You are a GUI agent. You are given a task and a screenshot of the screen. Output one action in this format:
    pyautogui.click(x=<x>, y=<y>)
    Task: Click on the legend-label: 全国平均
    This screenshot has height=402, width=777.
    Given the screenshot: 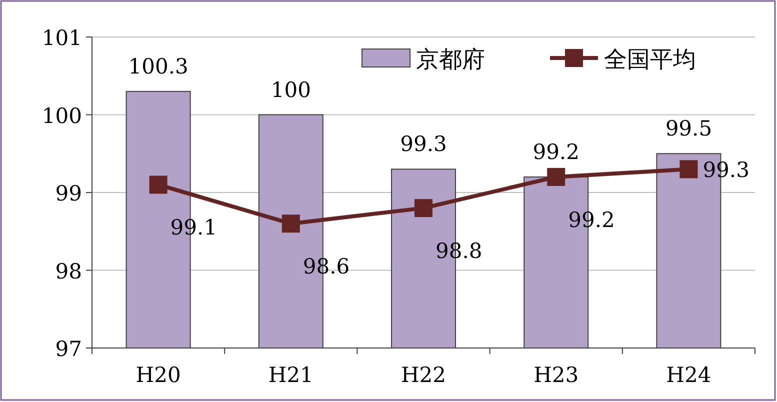 What is the action you would take?
    pyautogui.click(x=650, y=60)
    